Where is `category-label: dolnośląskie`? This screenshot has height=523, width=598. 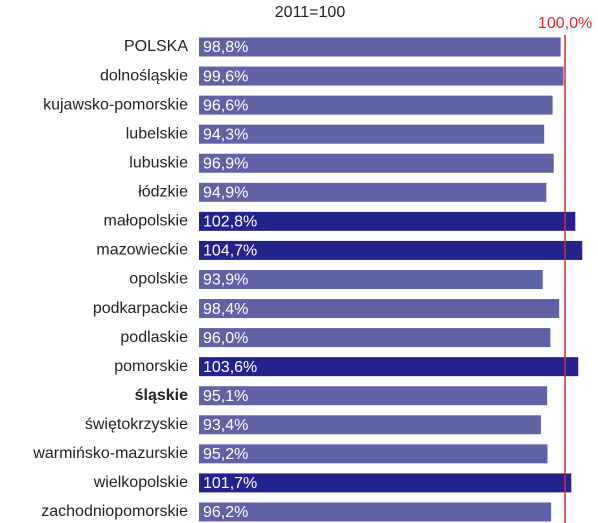 category-label: dolnośląskie is located at coordinates (144, 75).